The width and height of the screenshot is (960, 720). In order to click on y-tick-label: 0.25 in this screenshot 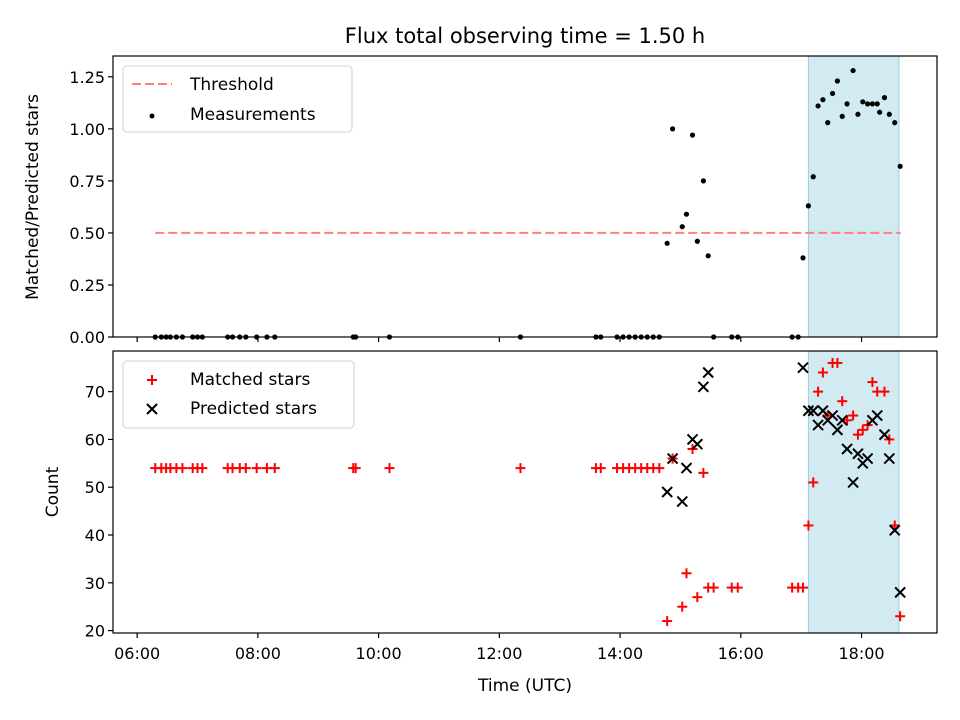, I will do `click(87, 285)`.